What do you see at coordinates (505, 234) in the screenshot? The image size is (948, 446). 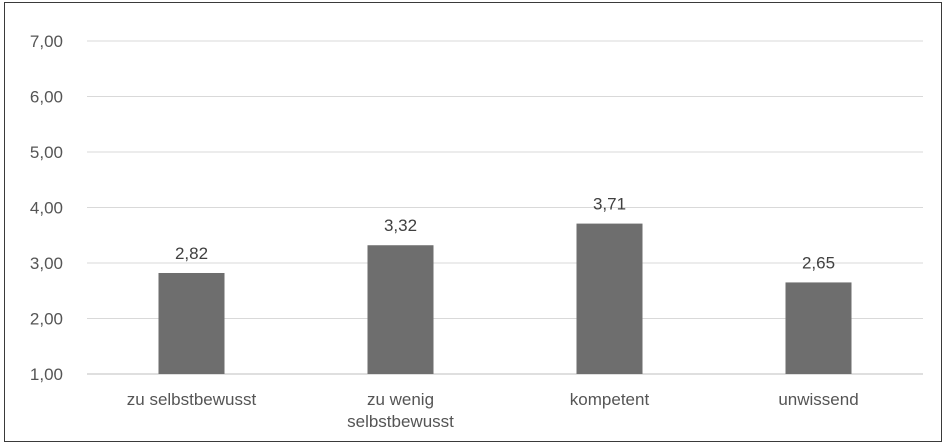 I see `data-labels: 2,82 3,32 3,71 2,65` at bounding box center [505, 234].